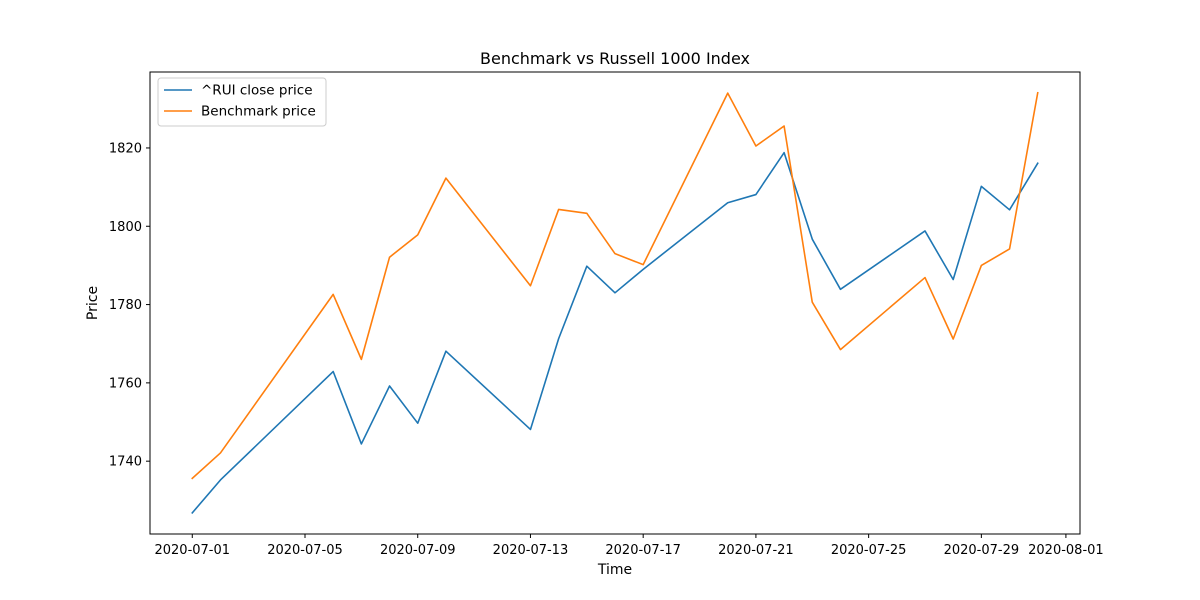  Describe the element at coordinates (531, 550) in the screenshot. I see `x-tick-label: 2020-07-13` at that location.